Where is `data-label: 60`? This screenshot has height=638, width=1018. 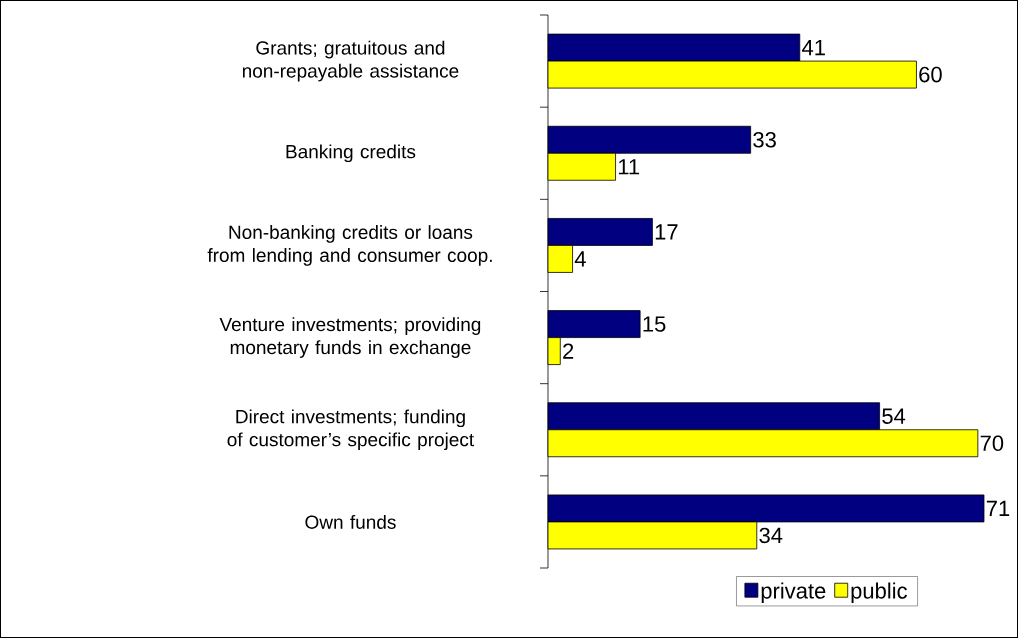
data-label: 60 is located at coordinates (930, 74).